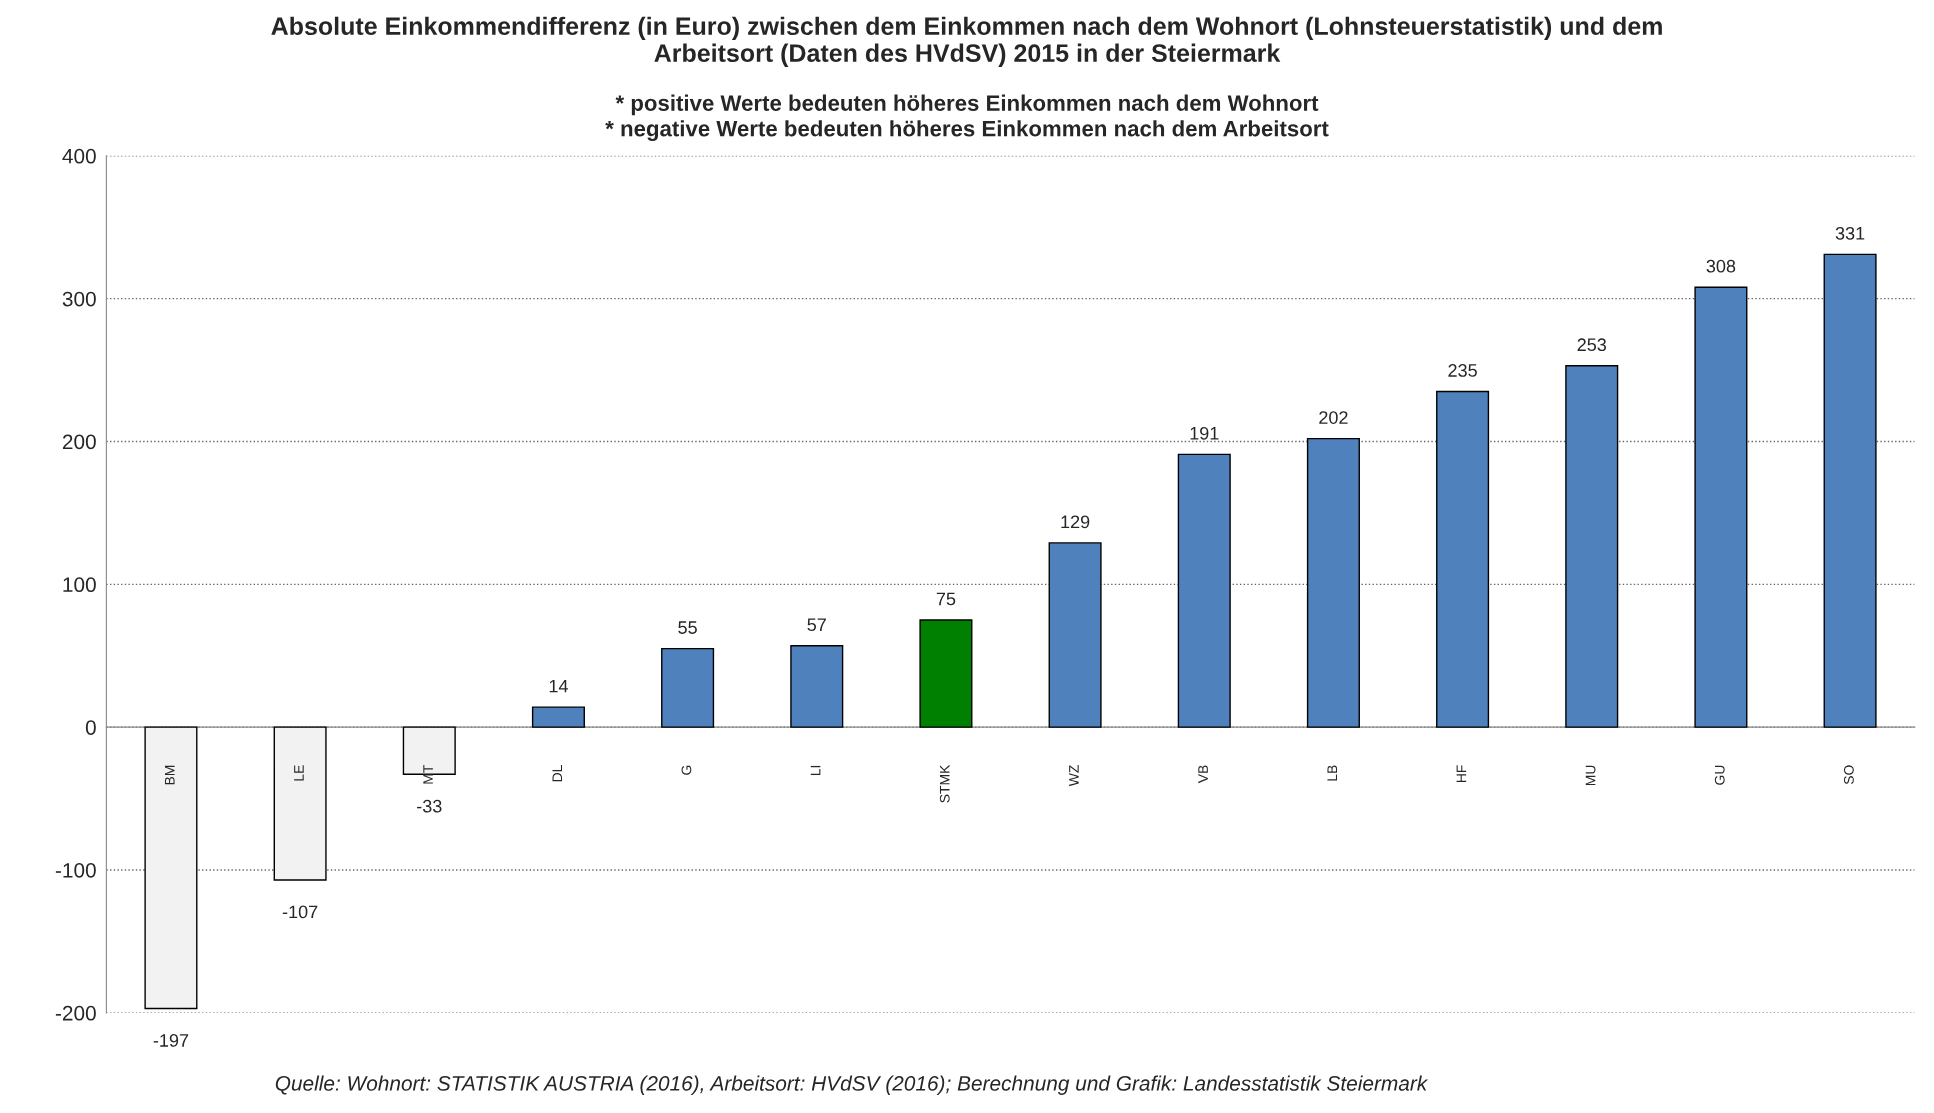 The height and width of the screenshot is (1113, 1934). What do you see at coordinates (1462, 370) in the screenshot?
I see `data-label: 235` at bounding box center [1462, 370].